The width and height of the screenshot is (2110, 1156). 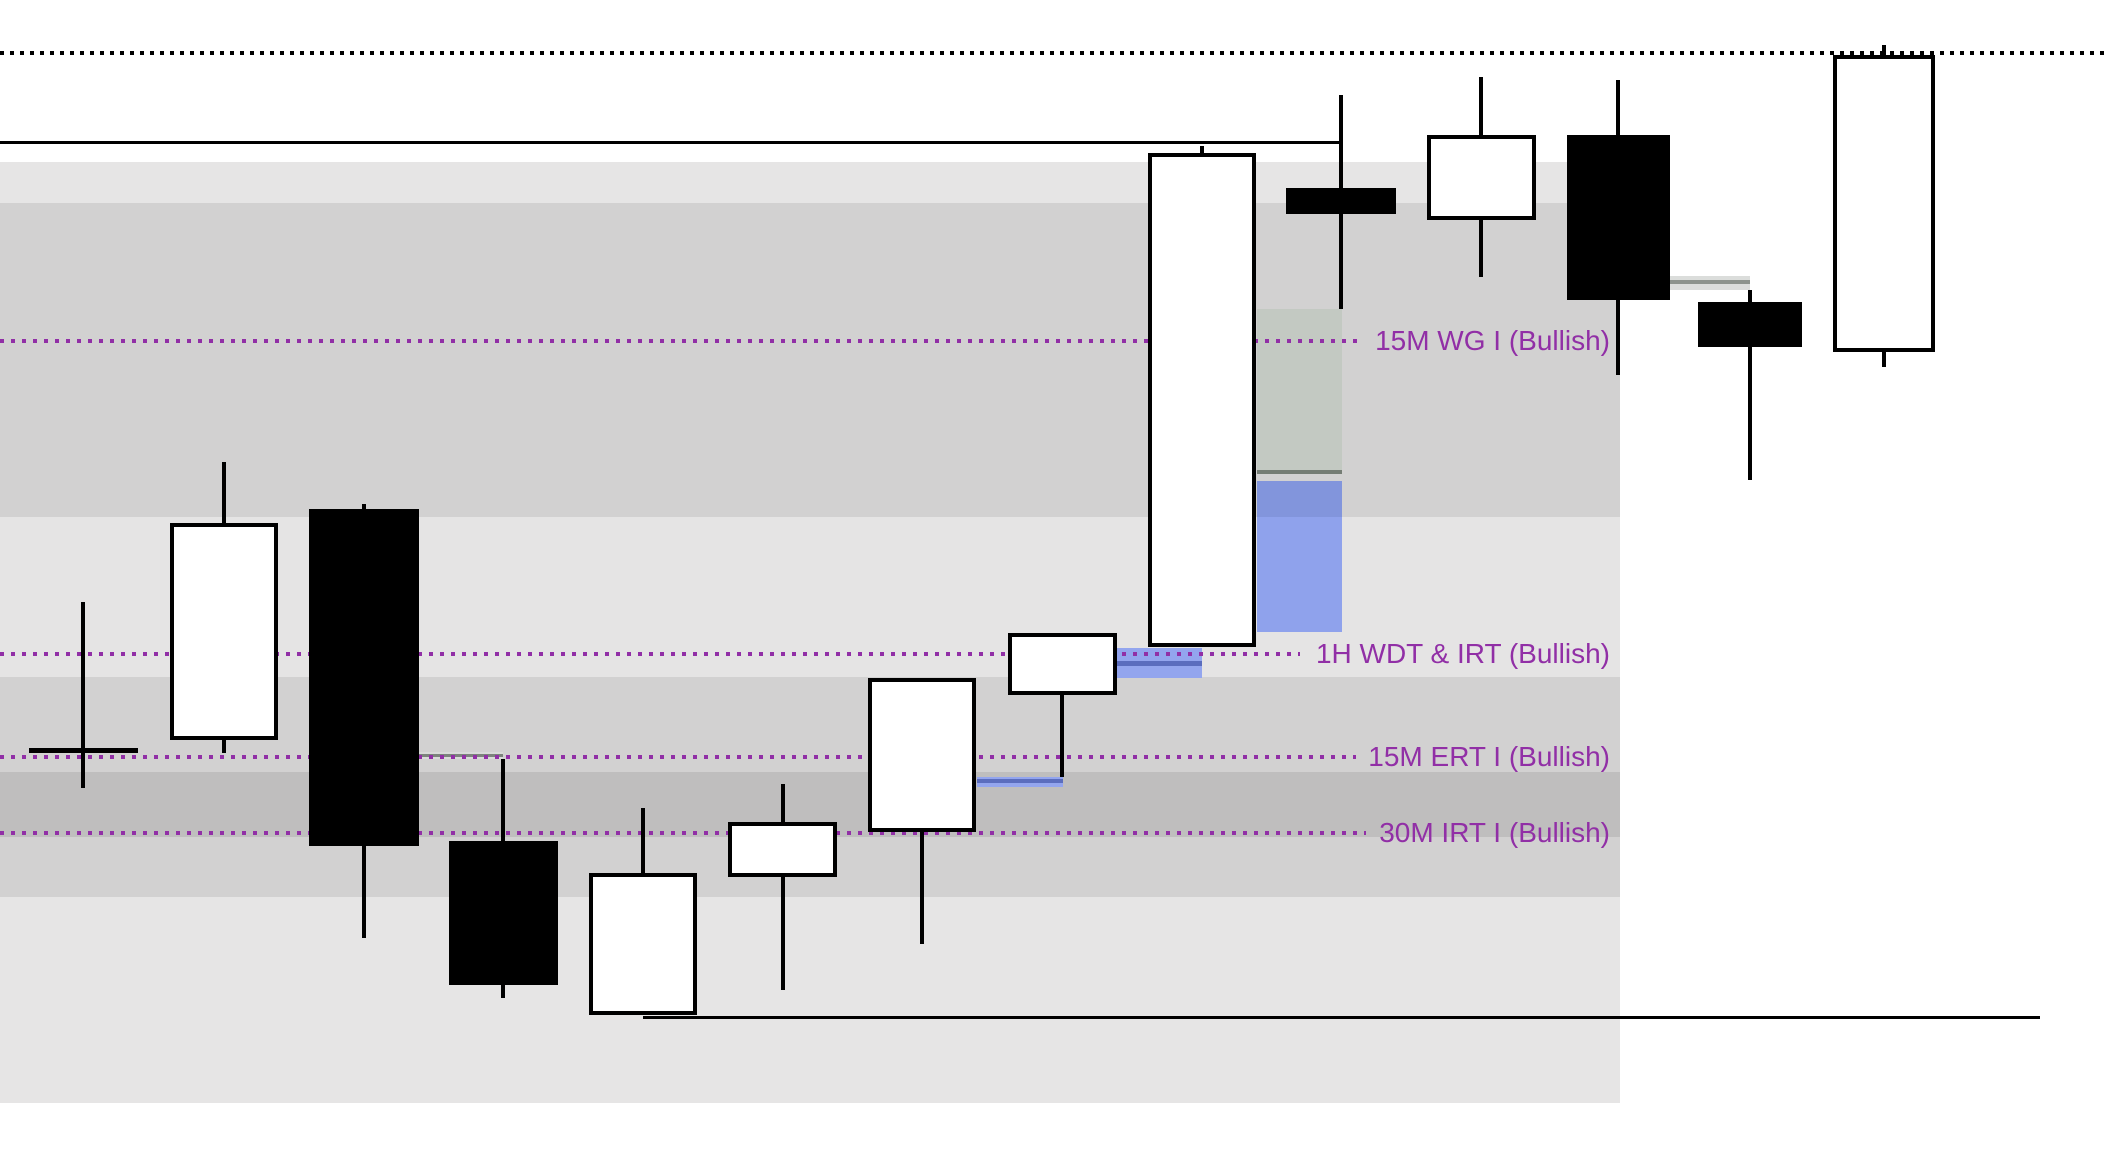 What do you see at coordinates (1299, 499) in the screenshot?
I see `gap-zone-blue-upper` at bounding box center [1299, 499].